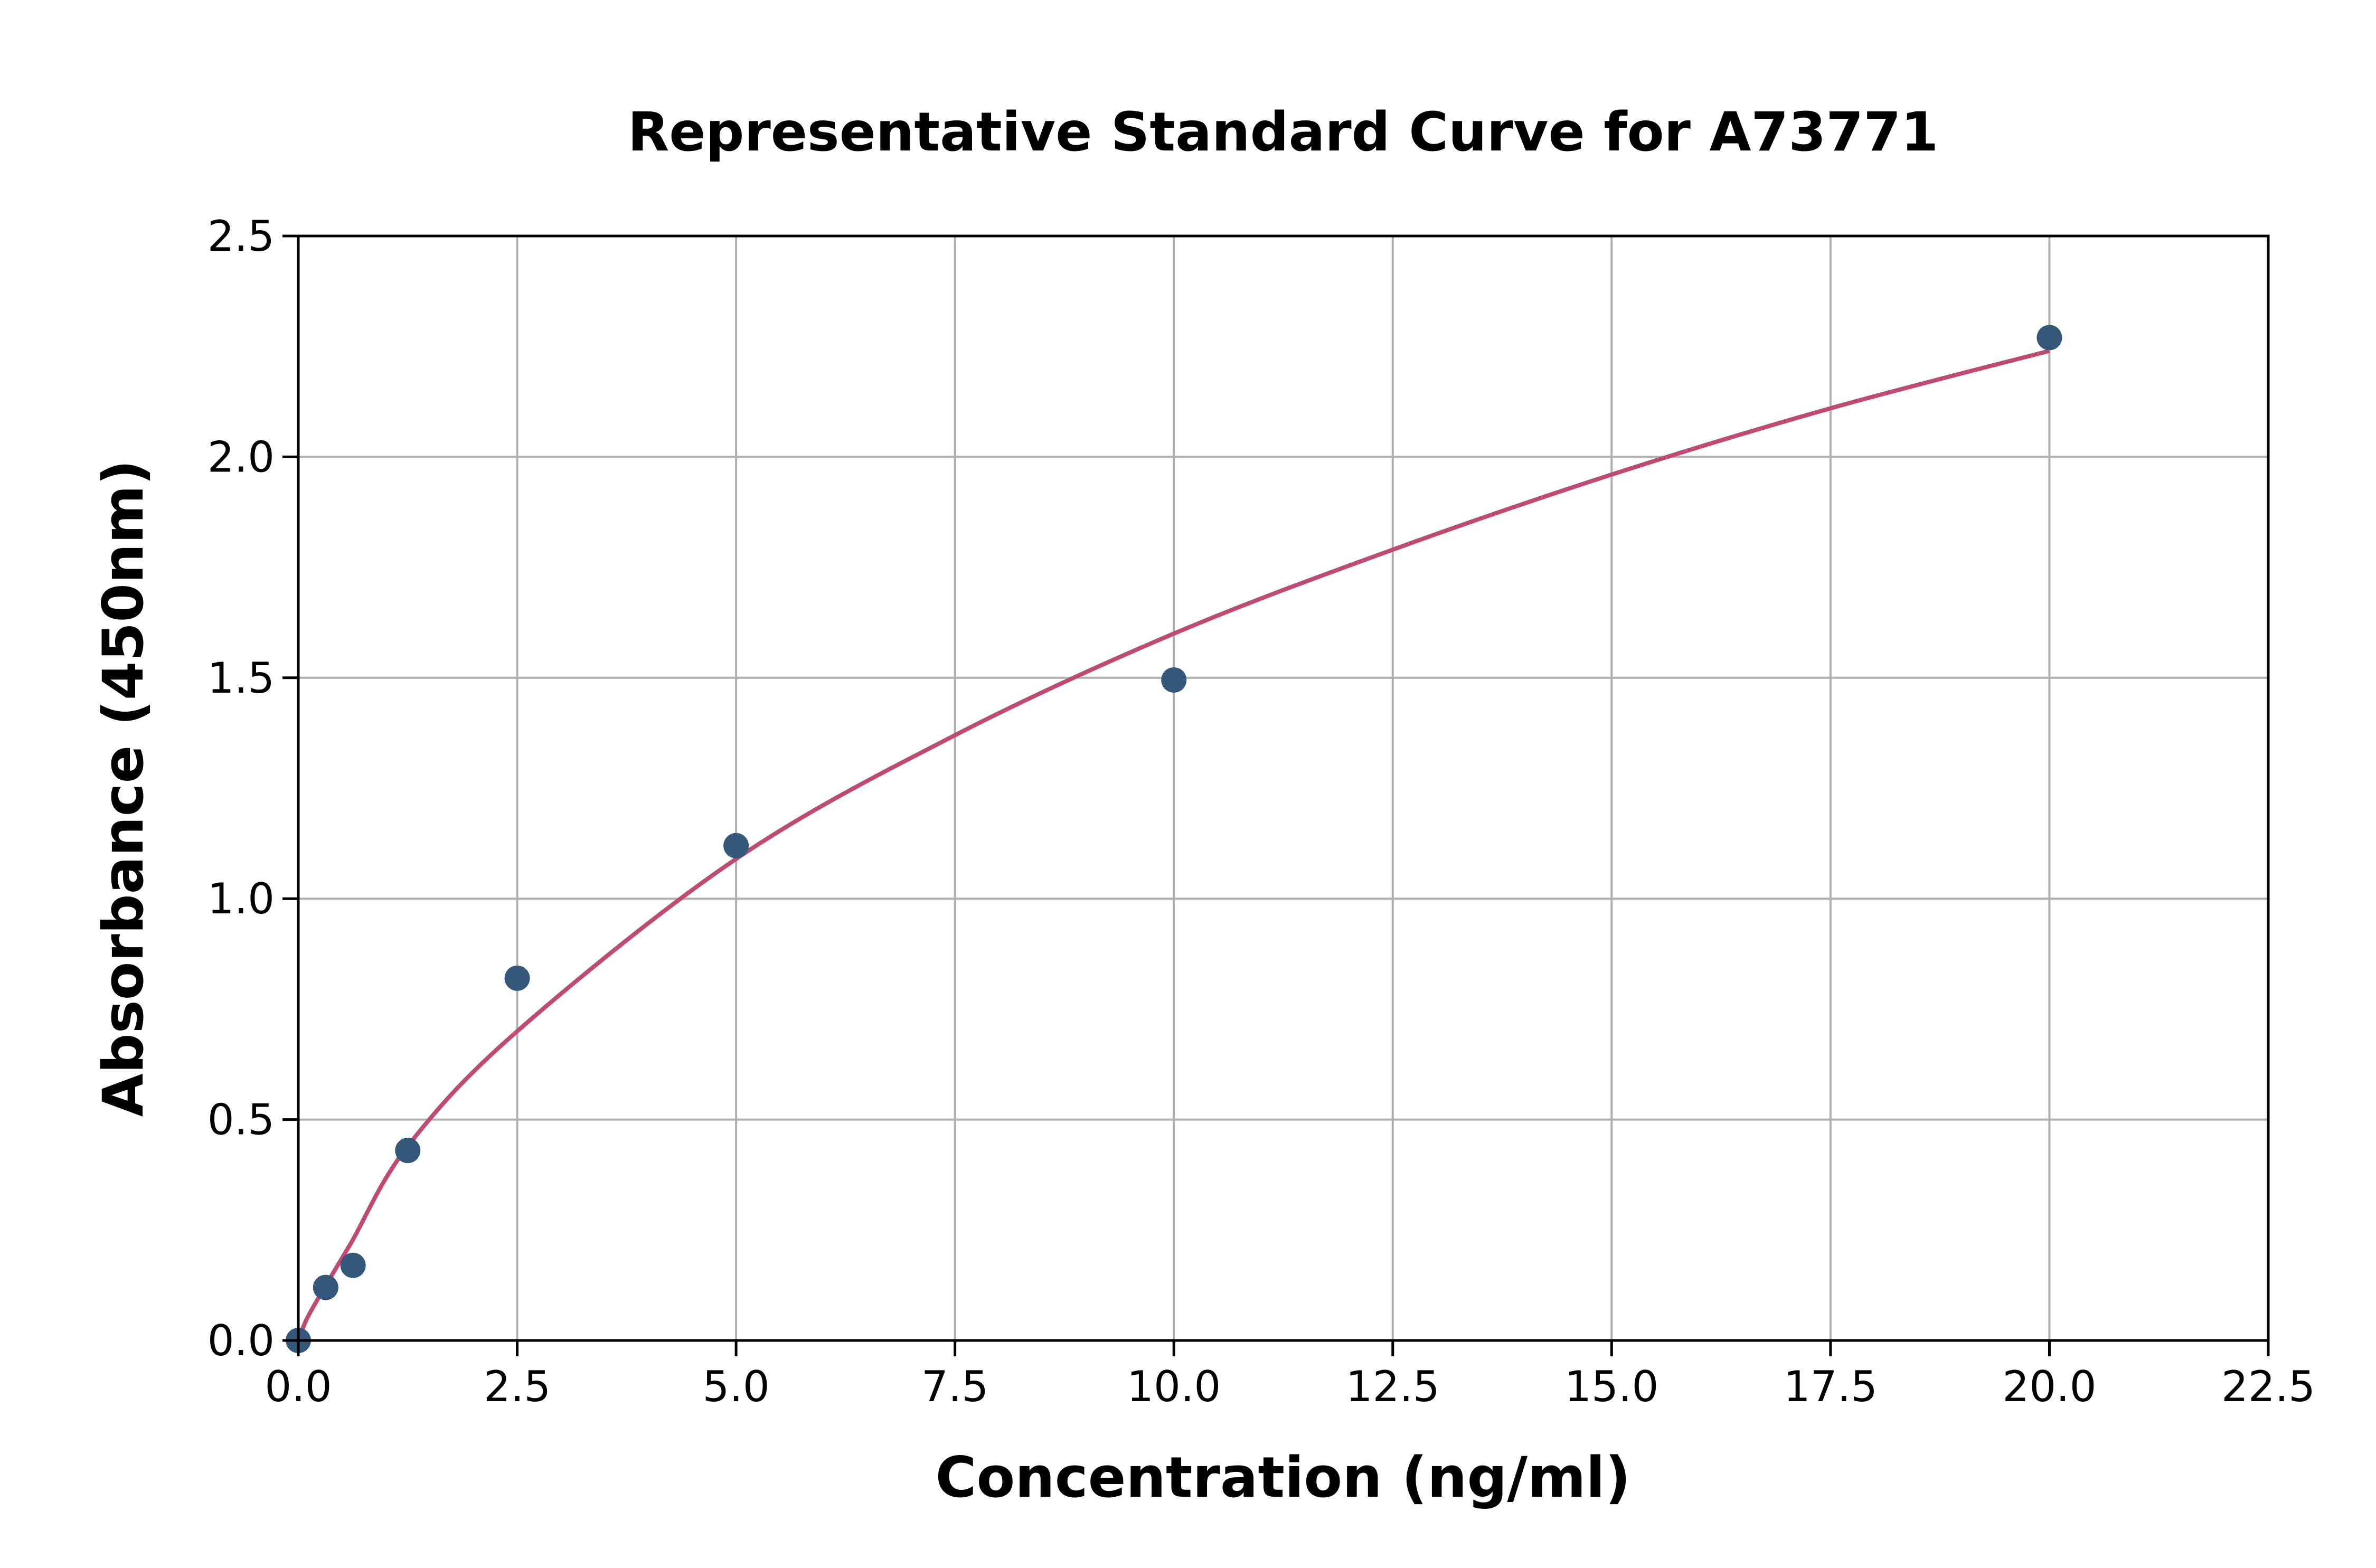  Describe the element at coordinates (242, 237) in the screenshot. I see `y-tick-label: 2.5` at that location.